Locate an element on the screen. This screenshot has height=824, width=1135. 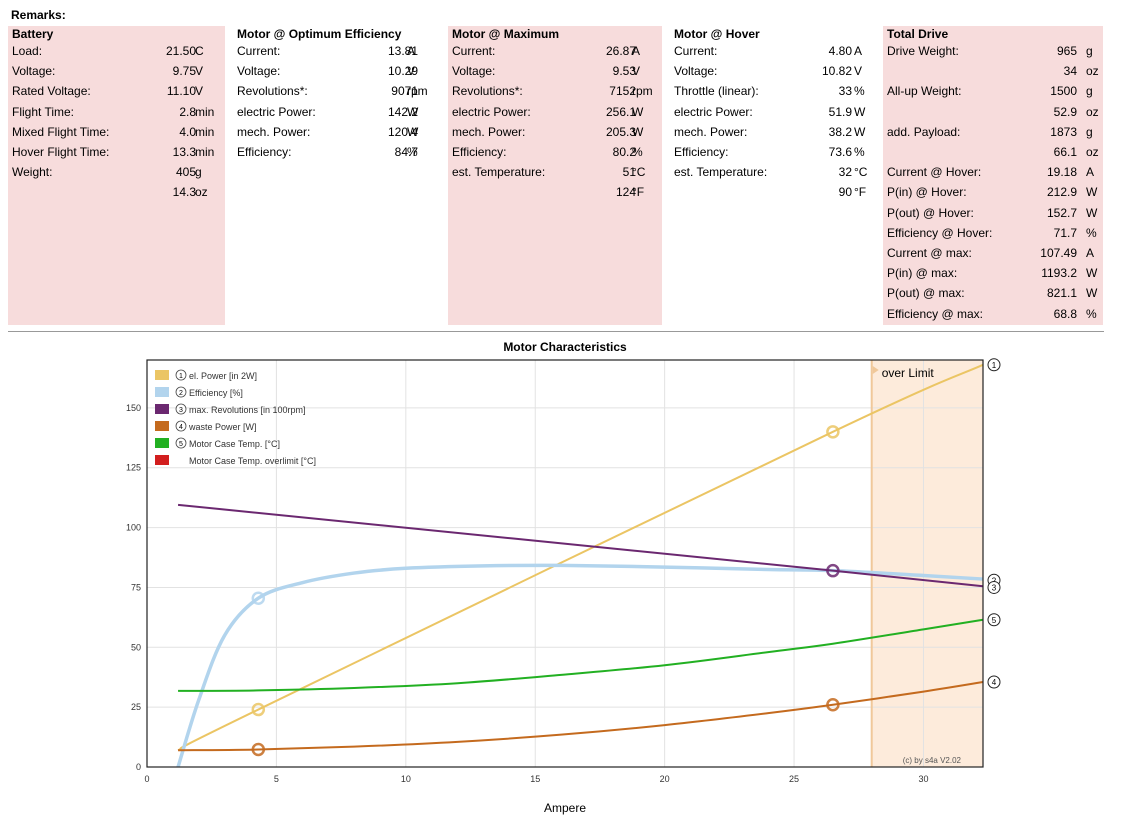
row-value: 68.8 is located at coordinates (1065, 313).